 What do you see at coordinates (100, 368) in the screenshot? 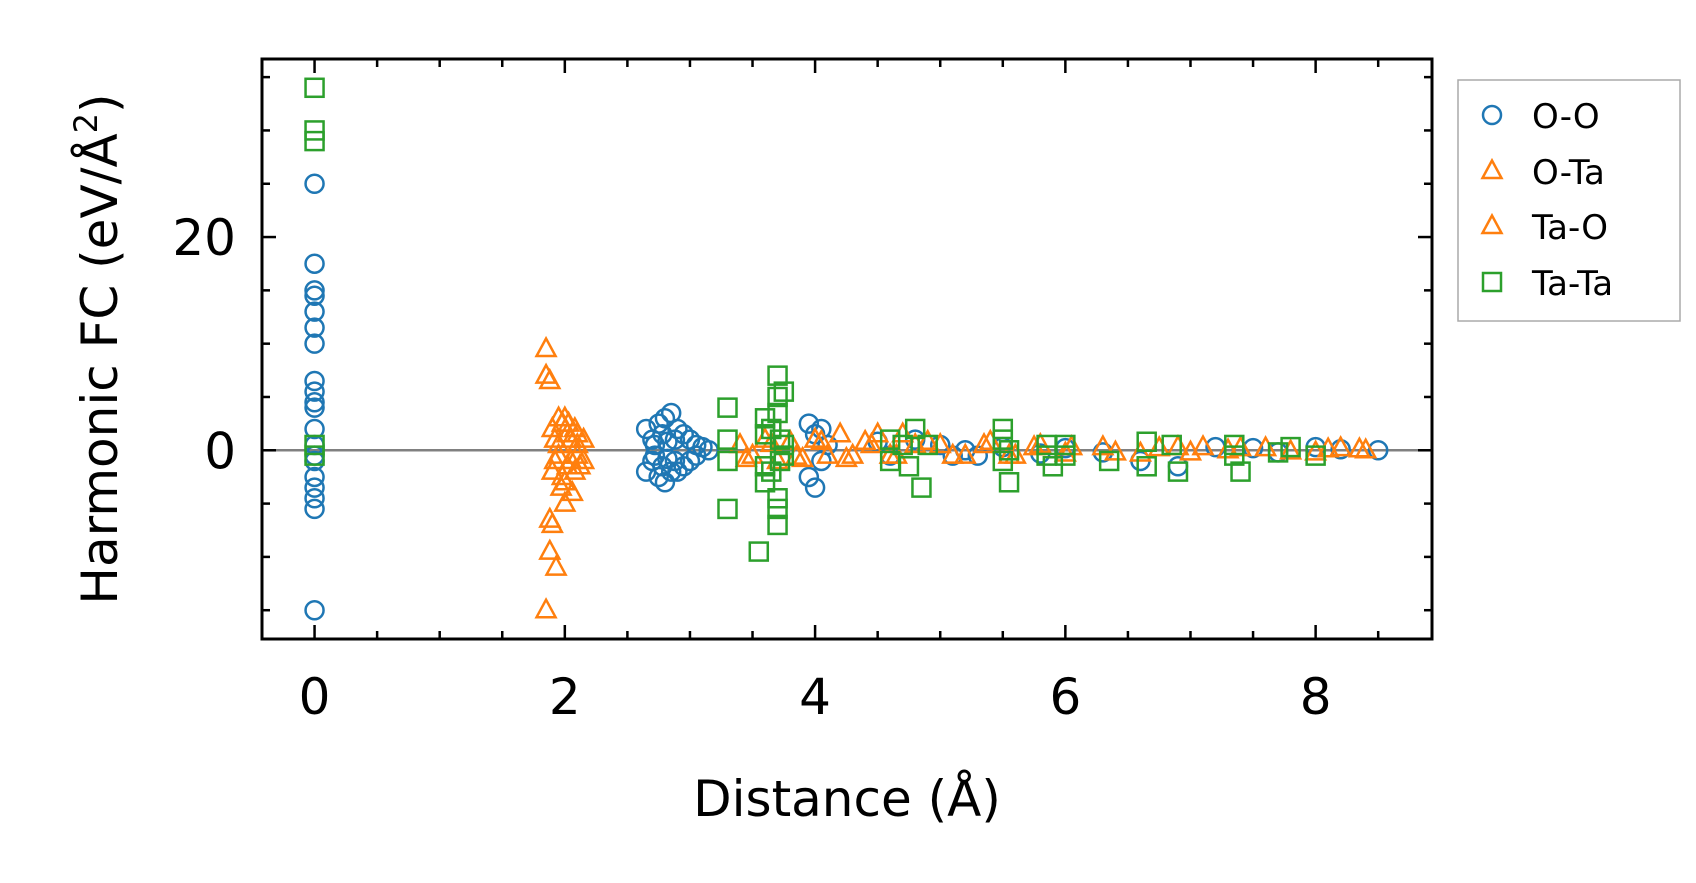
I see `y-axis-label-main: Harmonic FC (eV/Å` at bounding box center [100, 368].